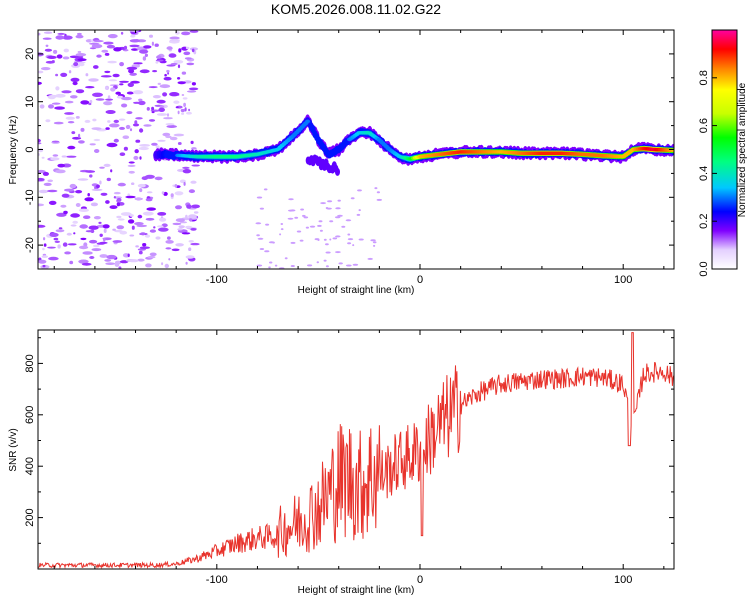 The image size is (750, 600). What do you see at coordinates (356, 290) in the screenshot?
I see `spectrogram-x-axis-label: Height of straight line (km)` at bounding box center [356, 290].